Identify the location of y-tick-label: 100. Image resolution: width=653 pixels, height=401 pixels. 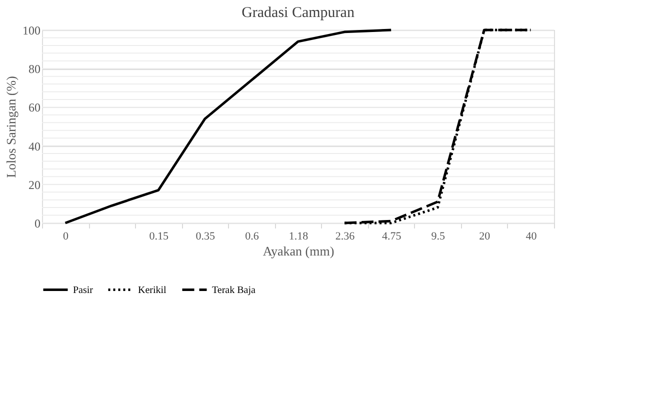
(31, 31).